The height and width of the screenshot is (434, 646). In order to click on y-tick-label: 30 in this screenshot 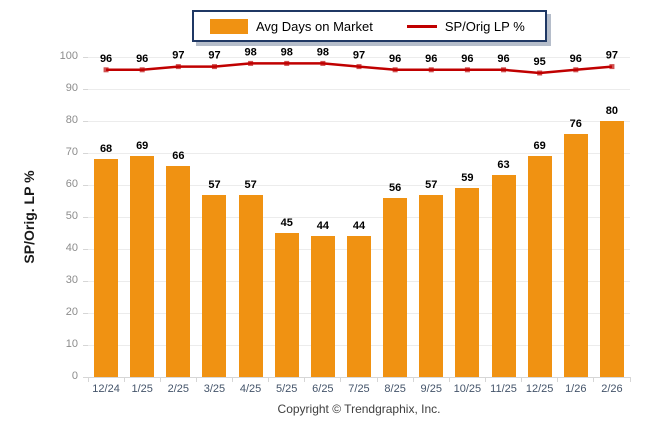, I will do `click(71, 280)`.